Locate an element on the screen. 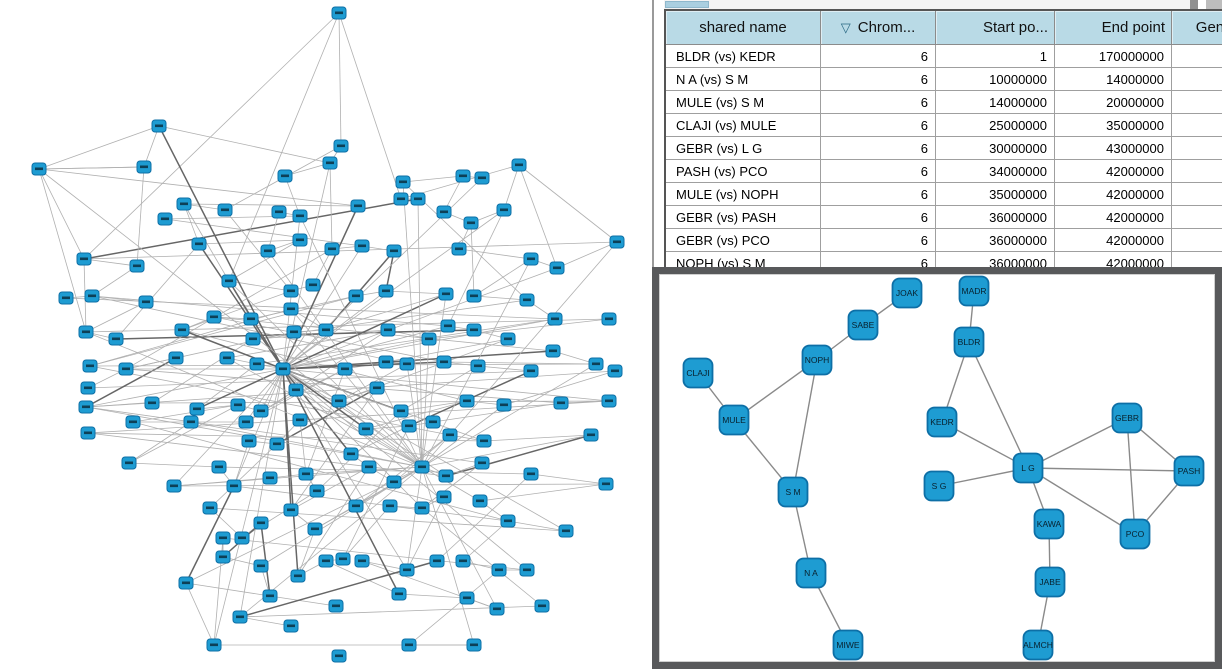  table-cell-chromosome: 6 is located at coordinates (878, 125).